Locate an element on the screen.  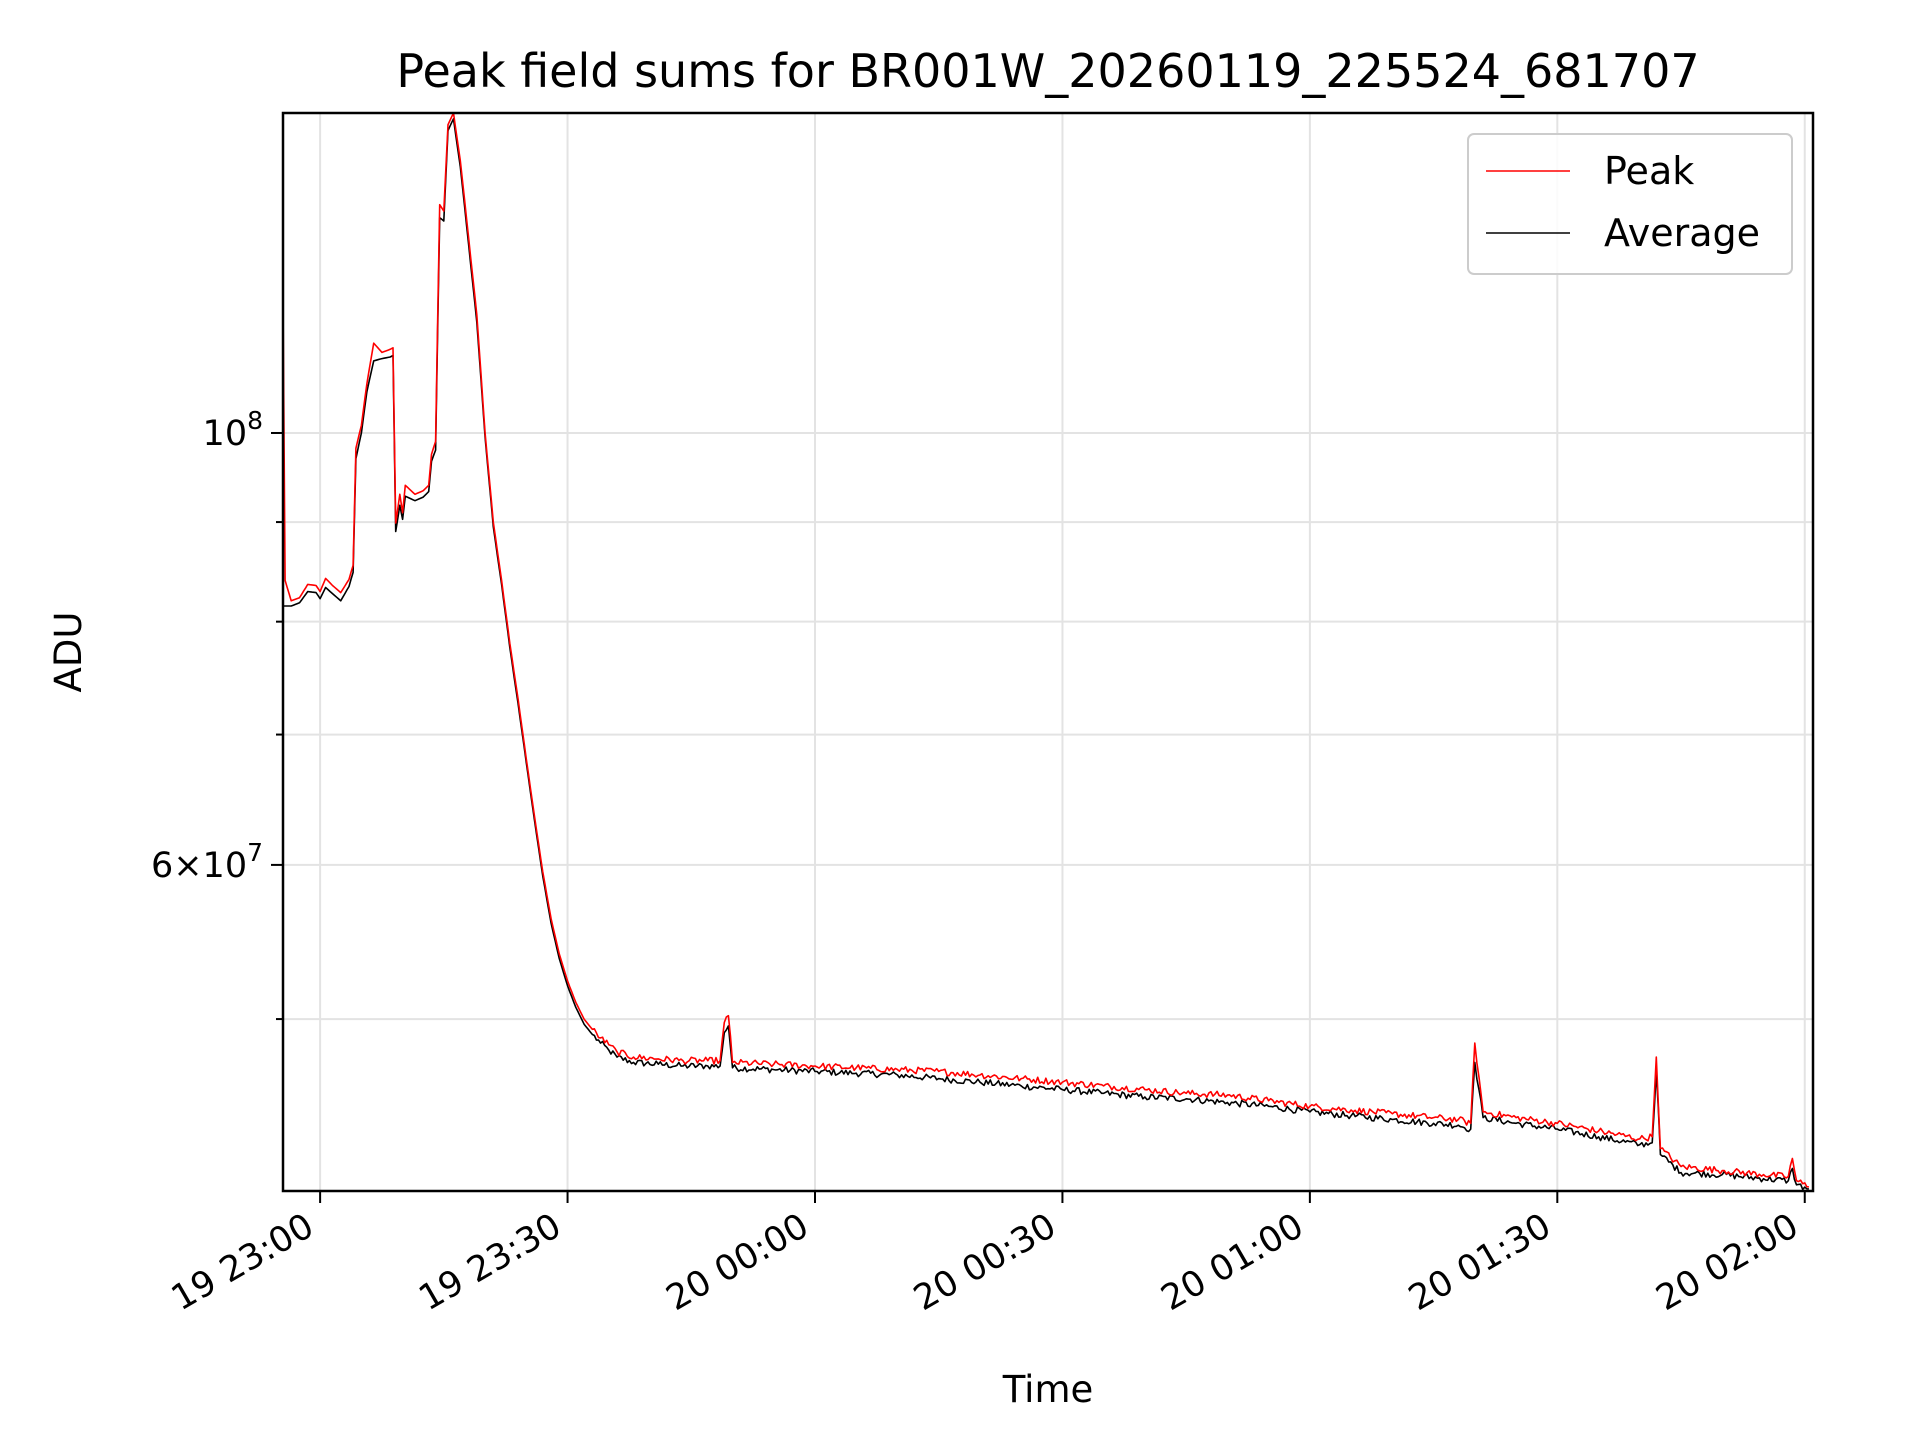
legend-label-average: Average is located at coordinates (1682, 233).